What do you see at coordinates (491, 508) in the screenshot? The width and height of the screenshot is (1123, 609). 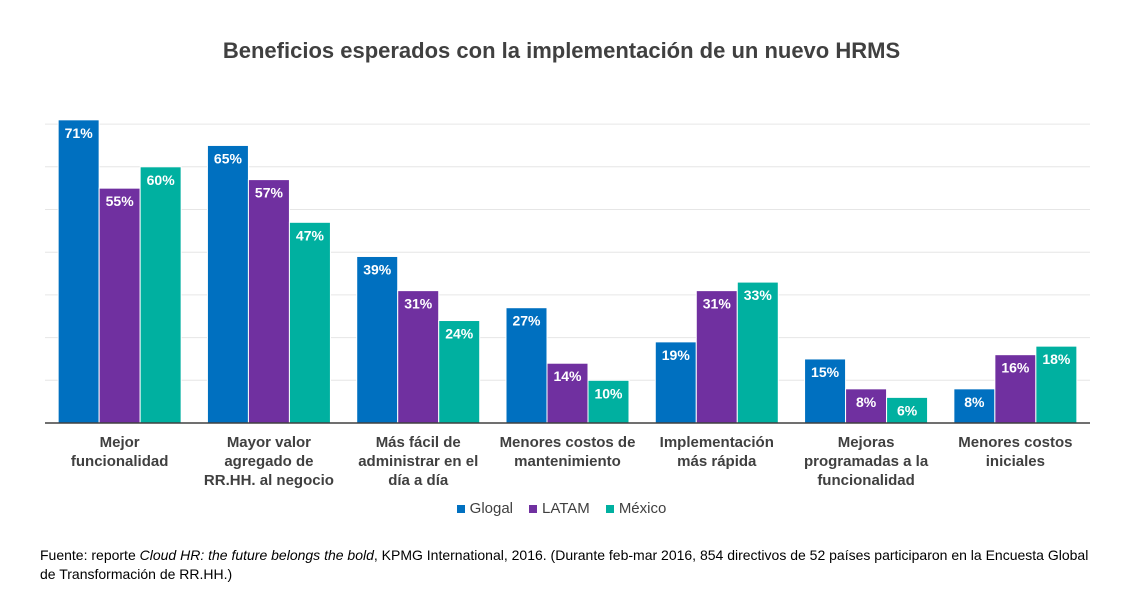 I see `legend-label: Glogal` at bounding box center [491, 508].